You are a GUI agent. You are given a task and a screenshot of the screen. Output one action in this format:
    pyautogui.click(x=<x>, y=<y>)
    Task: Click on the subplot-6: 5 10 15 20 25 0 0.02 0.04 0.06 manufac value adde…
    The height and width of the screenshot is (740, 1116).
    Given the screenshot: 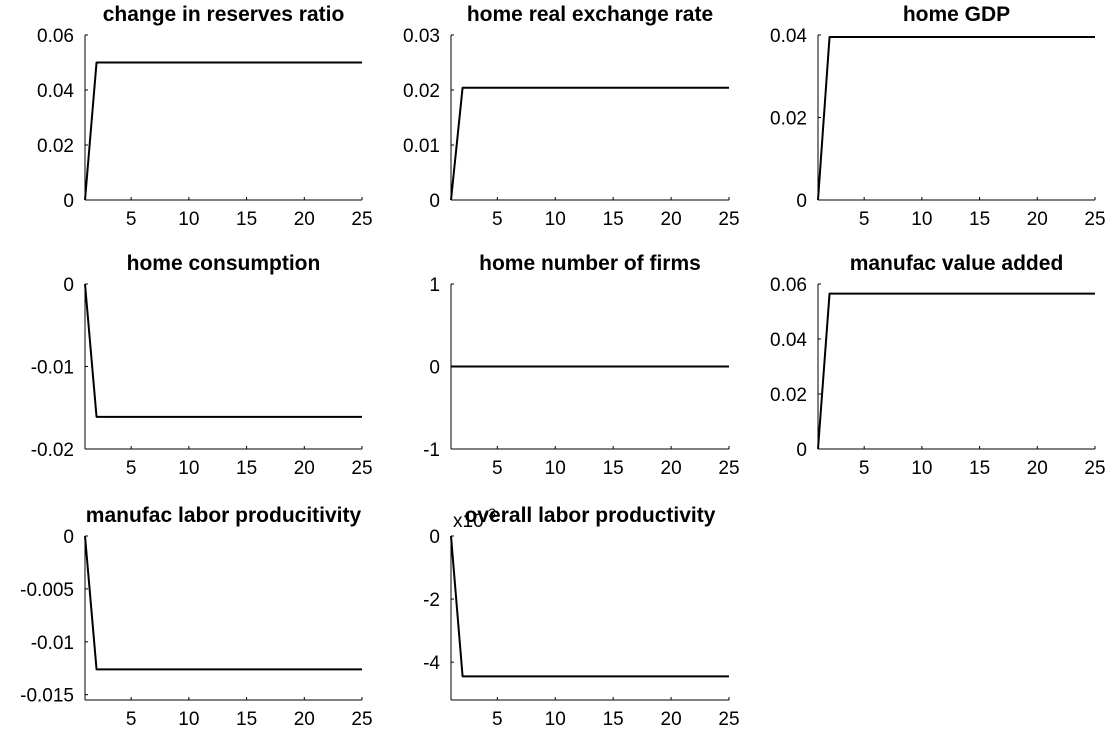 What is the action you would take?
    pyautogui.click(x=938, y=365)
    